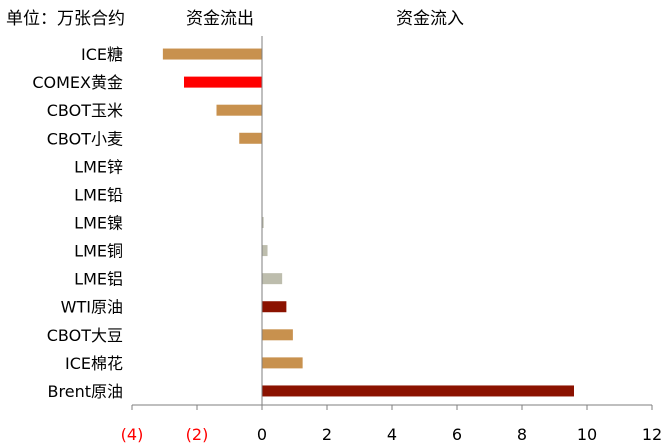 The height and width of the screenshot is (448, 671). What do you see at coordinates (262, 434) in the screenshot?
I see `x-tick-label-2: 0` at bounding box center [262, 434].